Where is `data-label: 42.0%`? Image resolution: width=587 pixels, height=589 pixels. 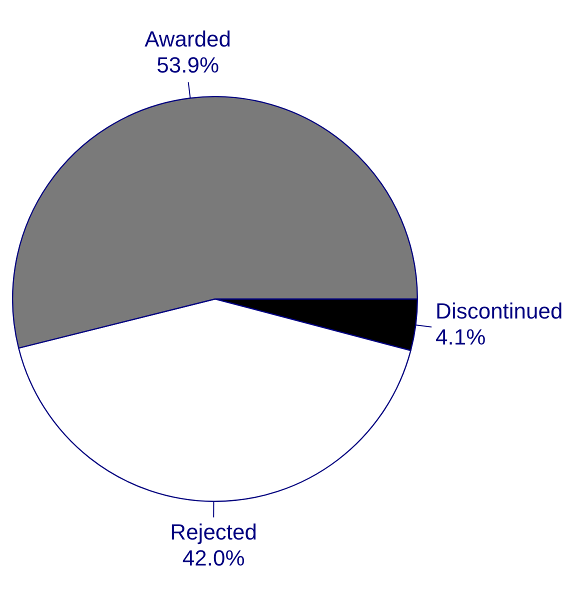 data-label: 42.0% is located at coordinates (213, 557).